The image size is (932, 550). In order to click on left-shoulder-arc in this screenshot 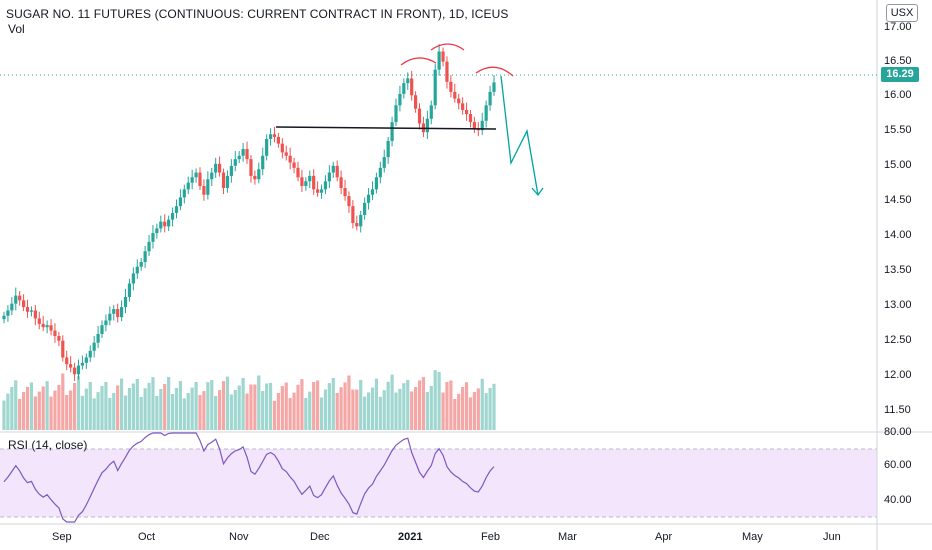, I will do `click(418, 61)`.